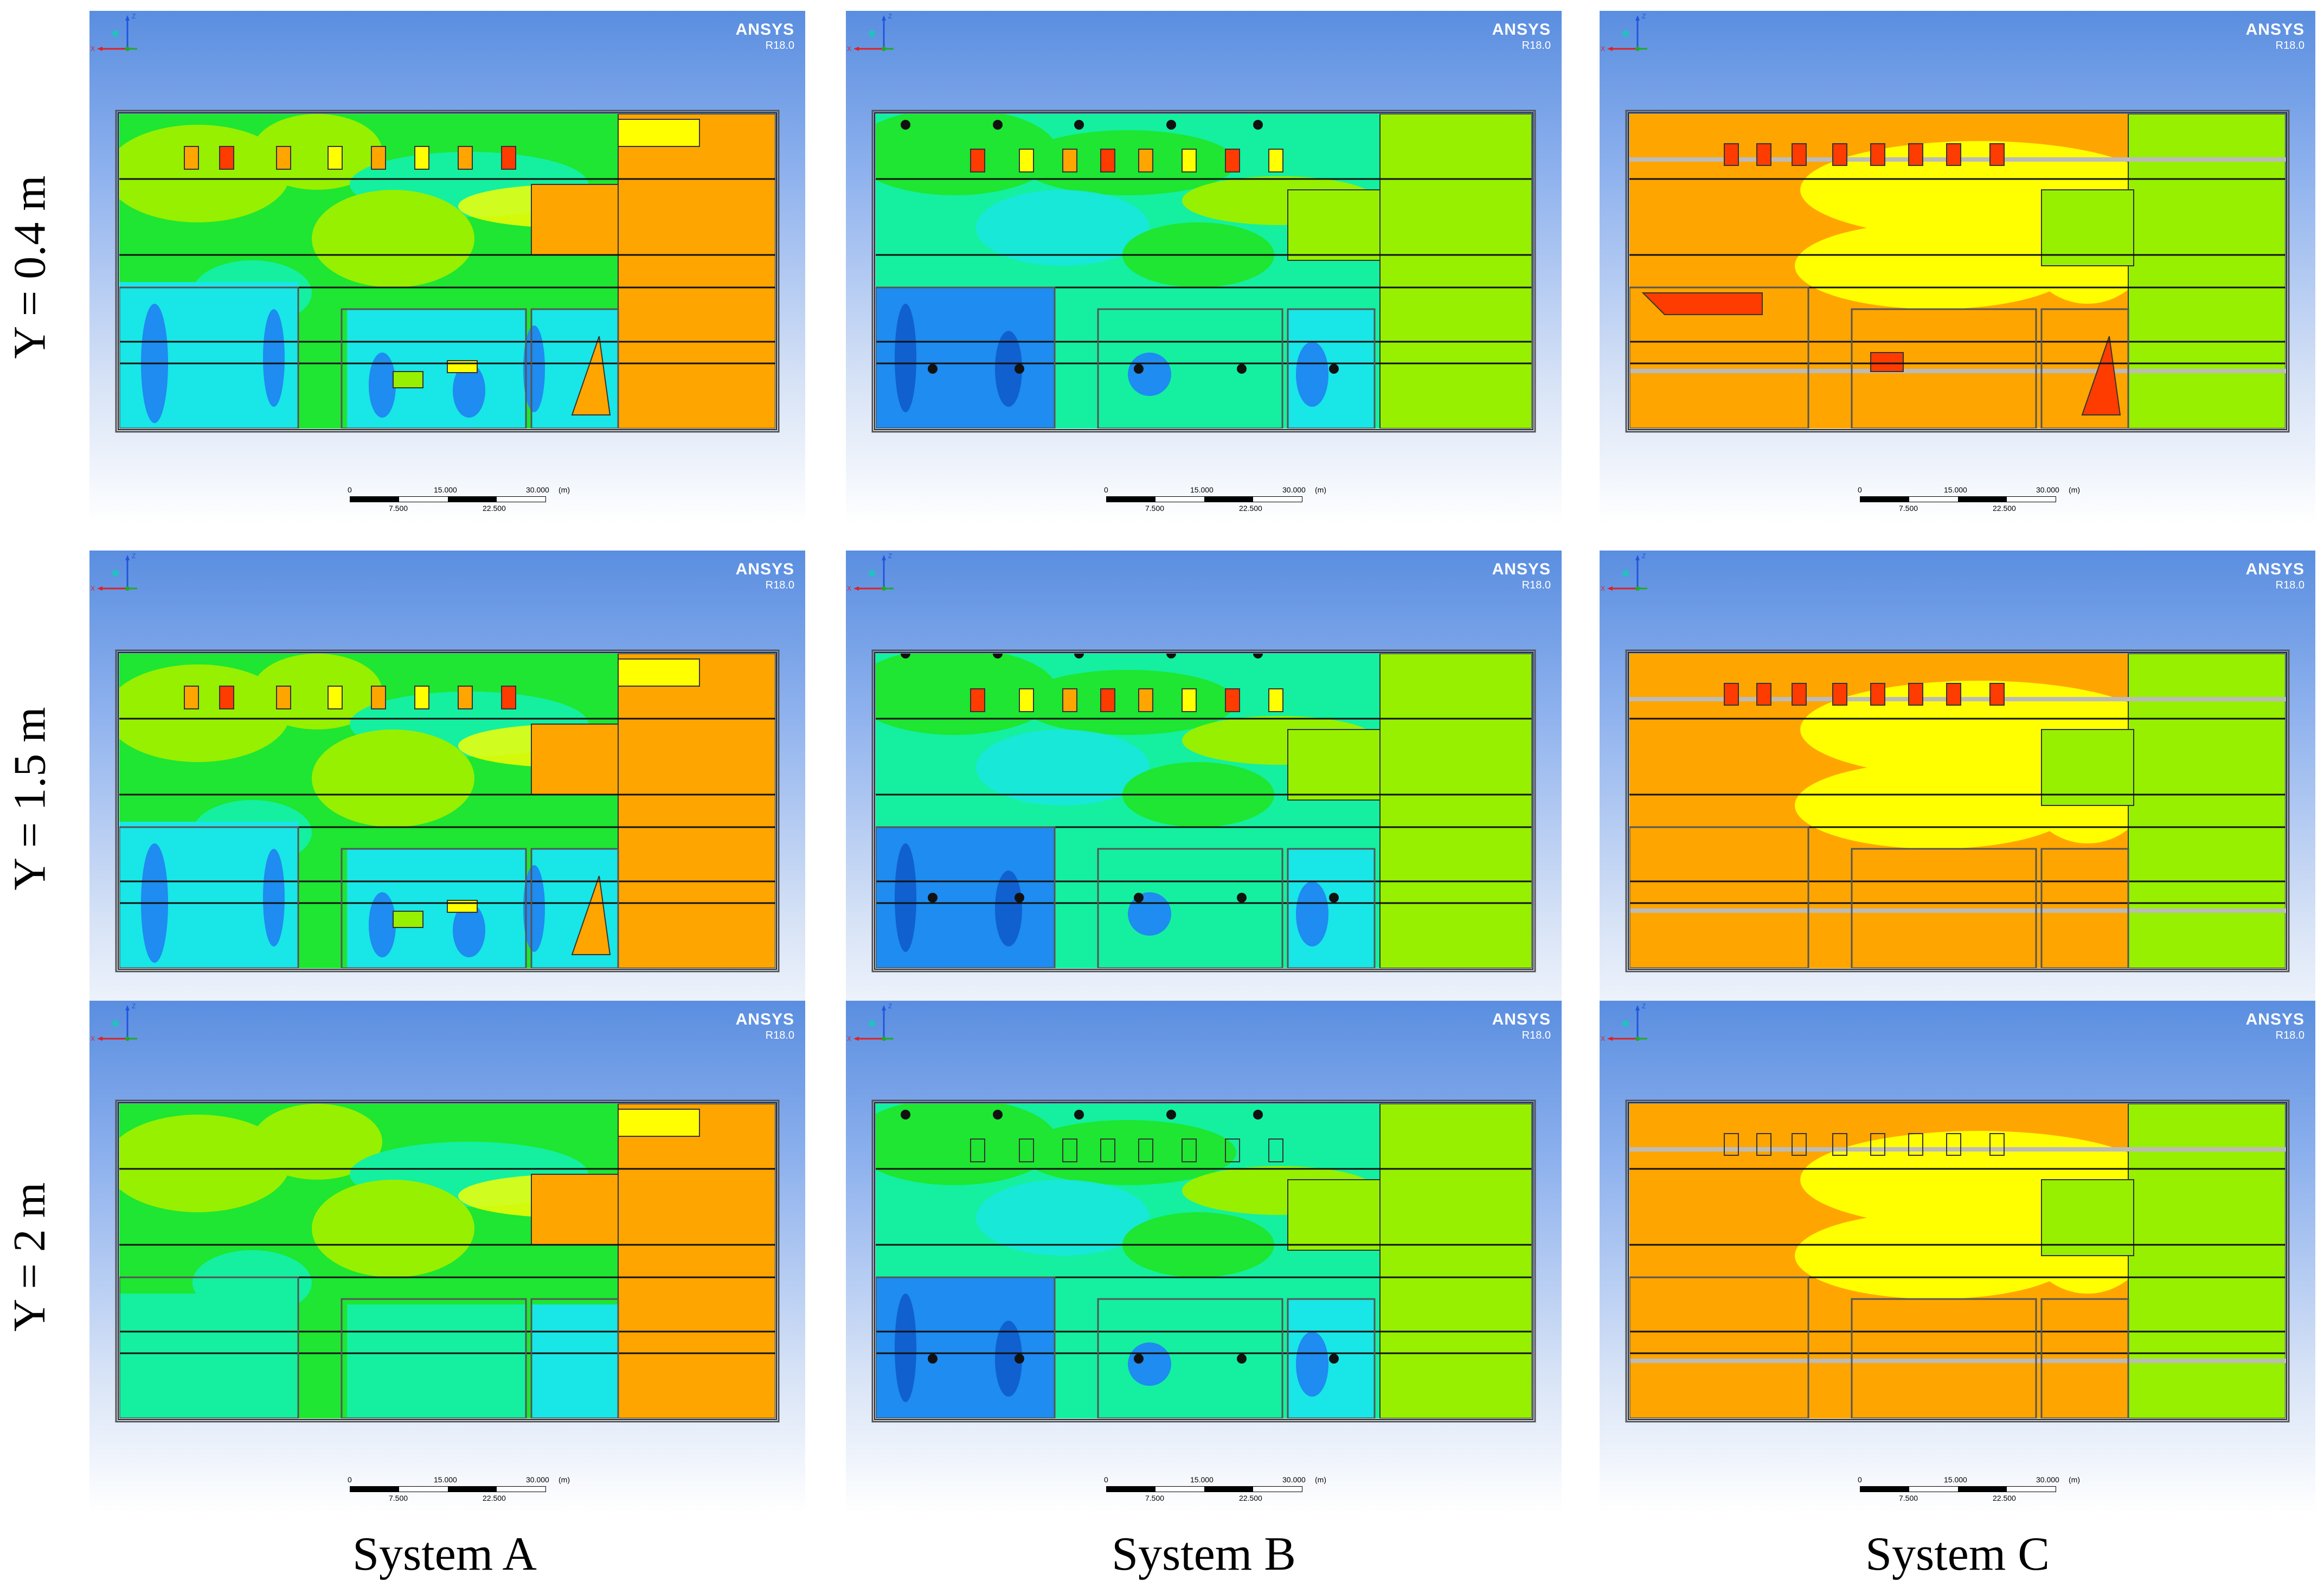 The image size is (2324, 1593). I want to click on row-label-y04: Y = 0.4 m, so click(30, 267).